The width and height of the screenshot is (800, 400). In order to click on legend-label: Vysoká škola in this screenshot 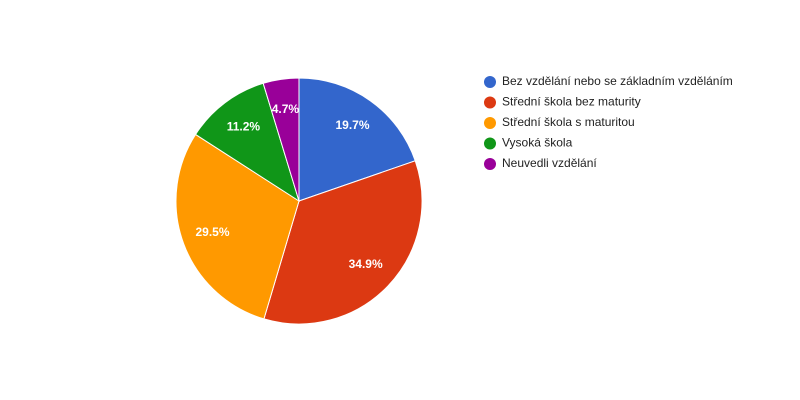, I will do `click(537, 143)`.